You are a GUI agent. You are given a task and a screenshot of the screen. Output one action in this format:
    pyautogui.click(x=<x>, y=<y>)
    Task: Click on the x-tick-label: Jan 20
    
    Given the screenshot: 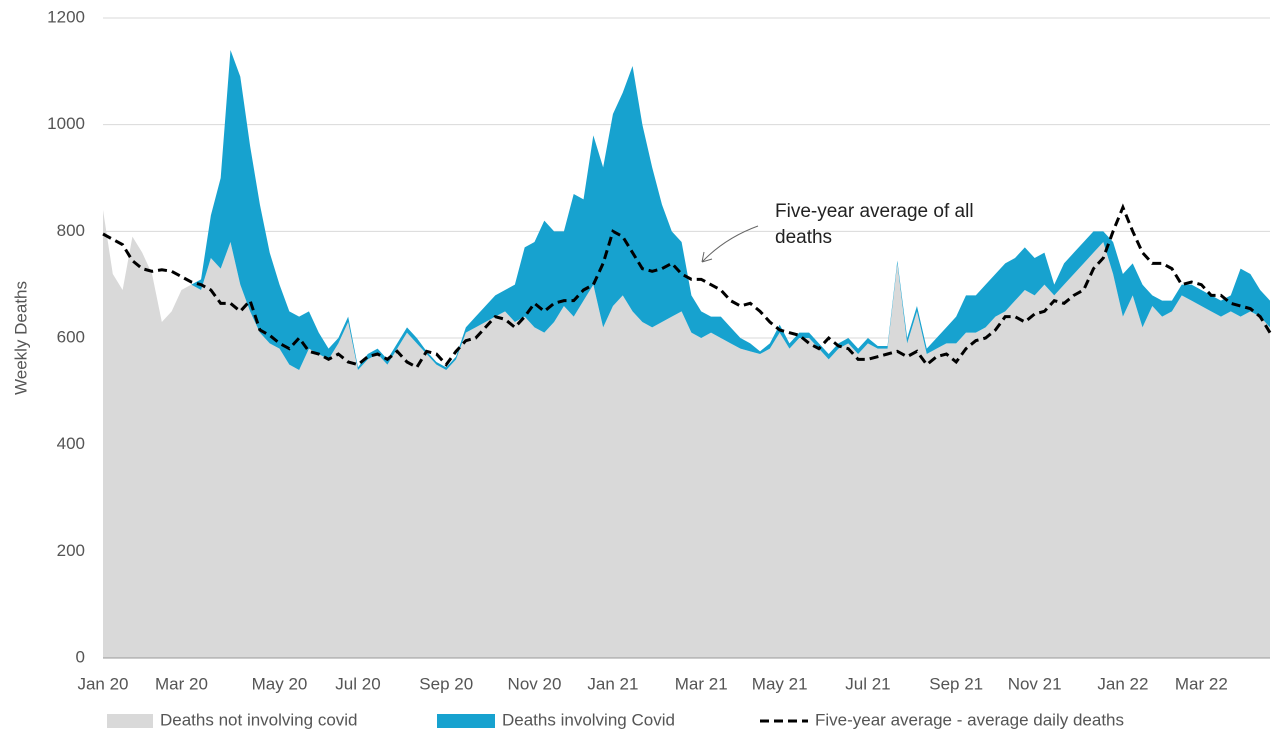 What is the action you would take?
    pyautogui.click(x=102, y=683)
    